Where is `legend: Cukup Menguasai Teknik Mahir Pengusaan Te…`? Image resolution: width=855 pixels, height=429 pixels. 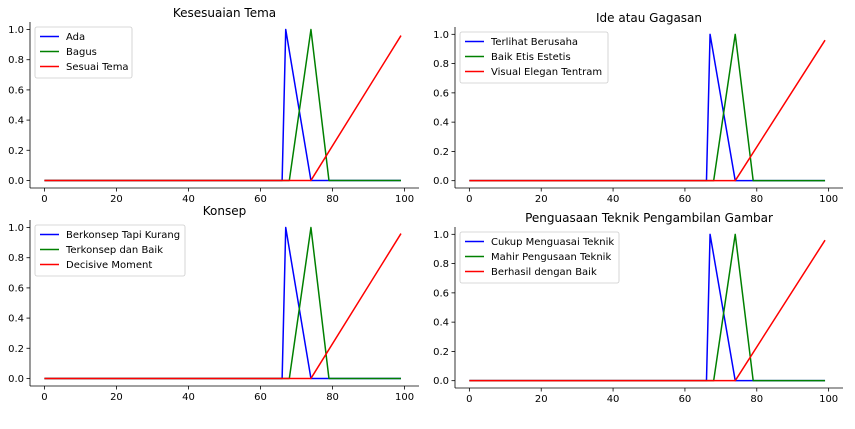
legend: Cukup Menguasai Teknik Mahir Pengusaan Te… is located at coordinates (539, 257).